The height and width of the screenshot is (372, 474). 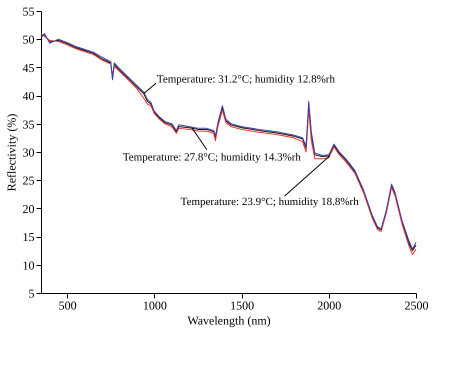 I want to click on y-tick-label: 10, so click(x=28, y=265).